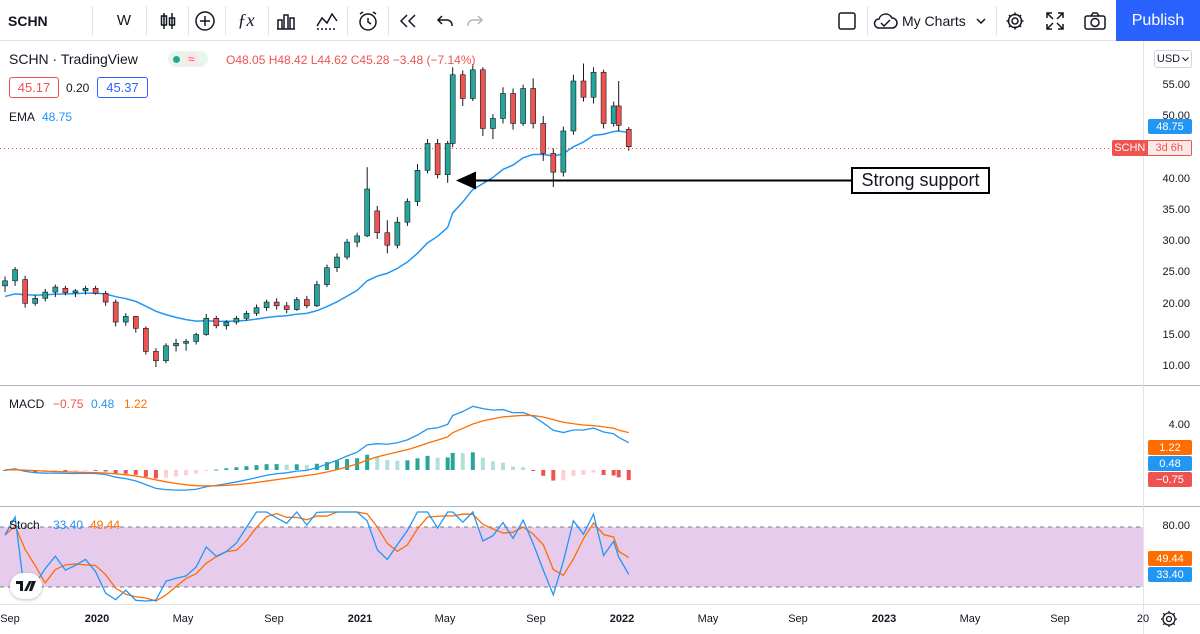 The height and width of the screenshot is (634, 1200). What do you see at coordinates (932, 20) in the screenshot?
I see `my-charts-button: My Charts` at bounding box center [932, 20].